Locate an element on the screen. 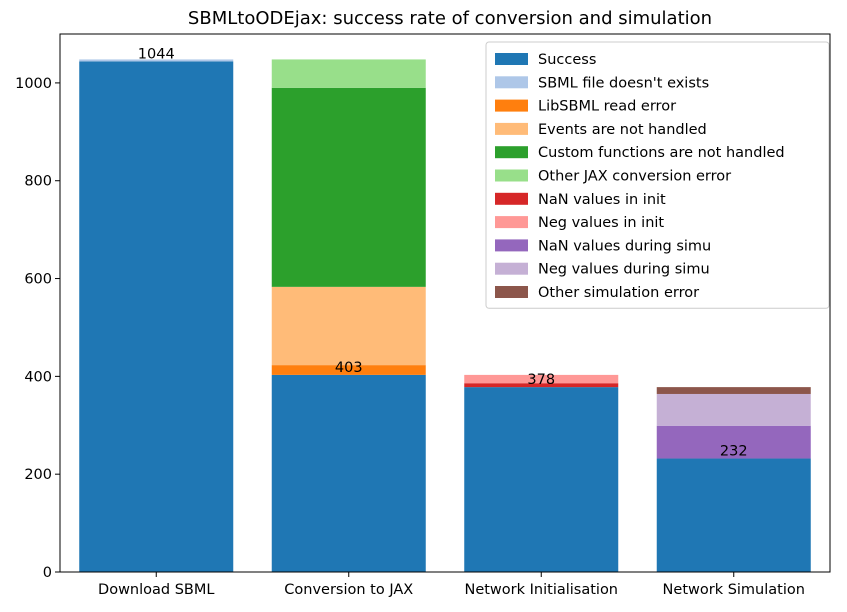 Image resolution: width=847 pixels, height=612 pixels. data-label: 232 is located at coordinates (734, 452).